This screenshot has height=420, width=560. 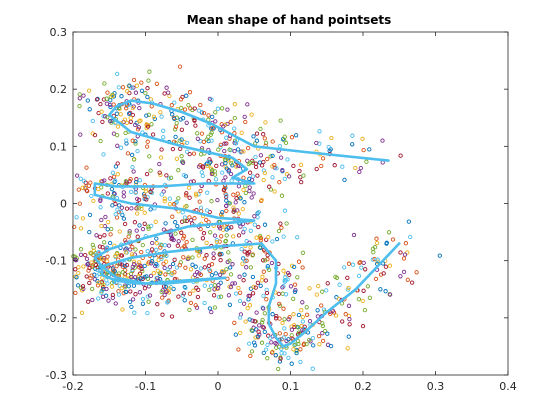 I want to click on y-tick-label: 0.3, so click(x=59, y=32).